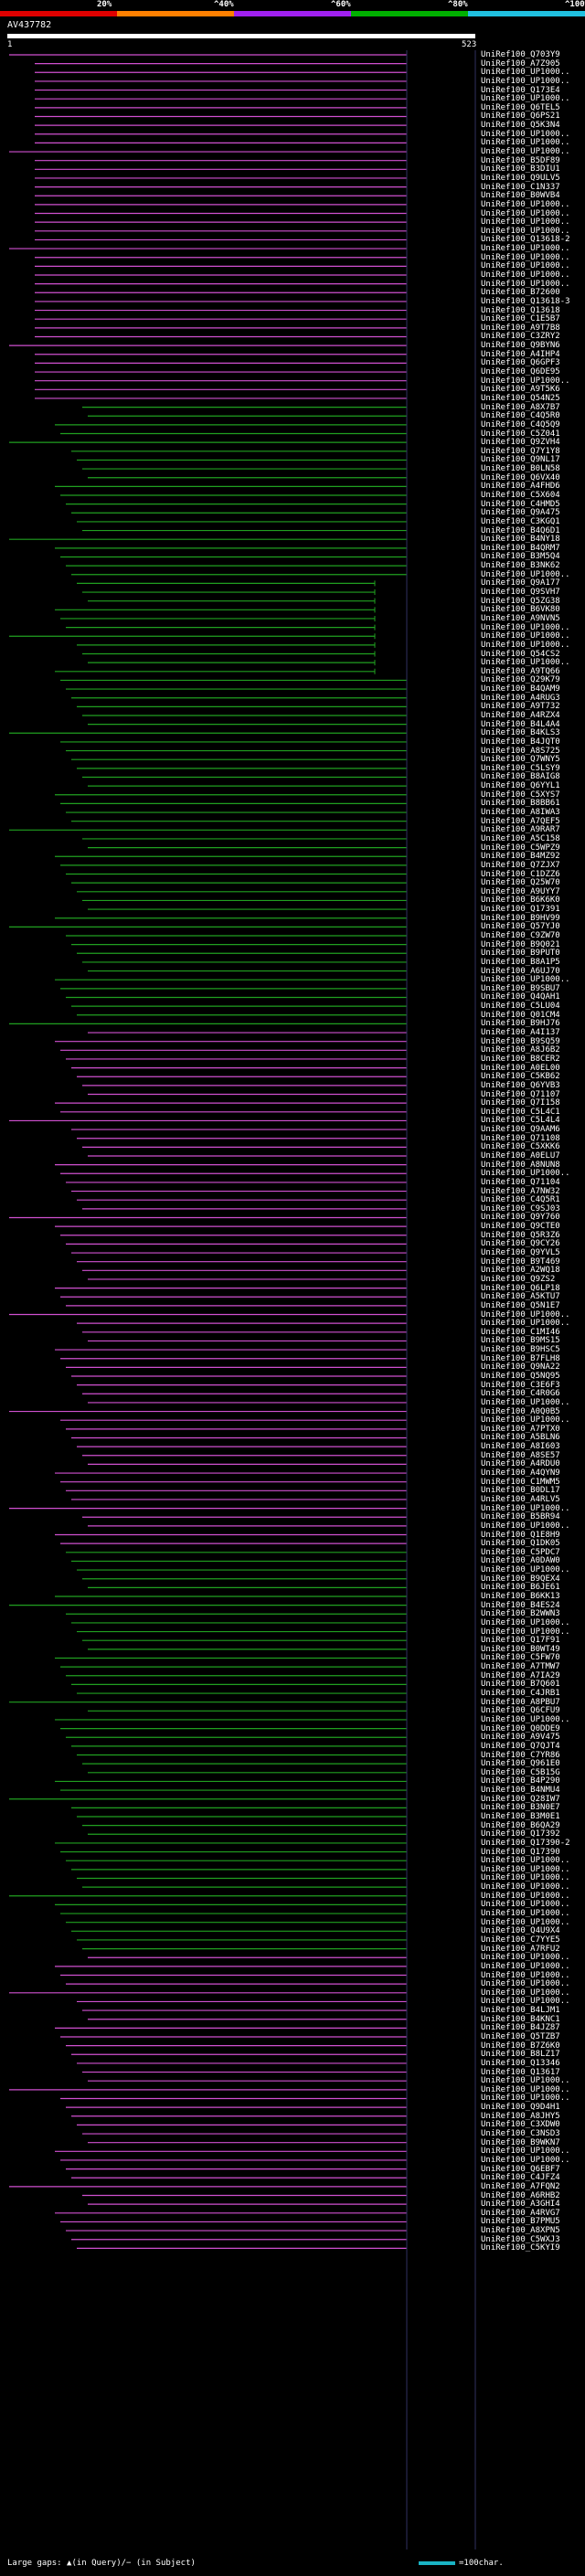 The height and width of the screenshot is (2576, 585). I want to click on hit-label: UniRef100_B9WKN7, so click(520, 2142).